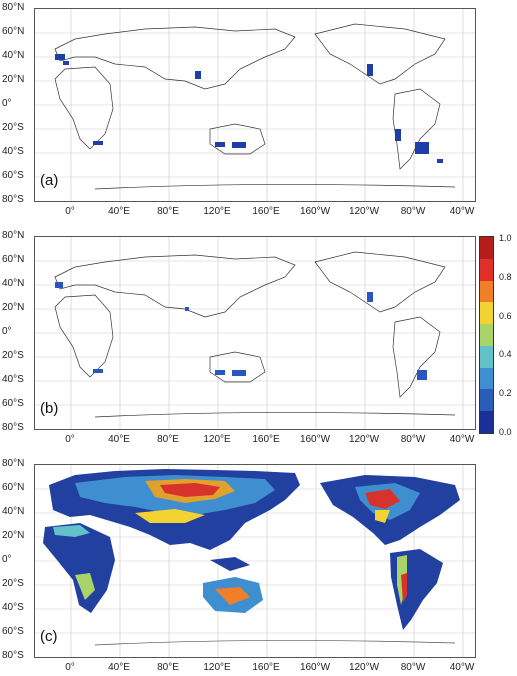 The image size is (517, 676). I want to click on colorbar, so click(486, 335).